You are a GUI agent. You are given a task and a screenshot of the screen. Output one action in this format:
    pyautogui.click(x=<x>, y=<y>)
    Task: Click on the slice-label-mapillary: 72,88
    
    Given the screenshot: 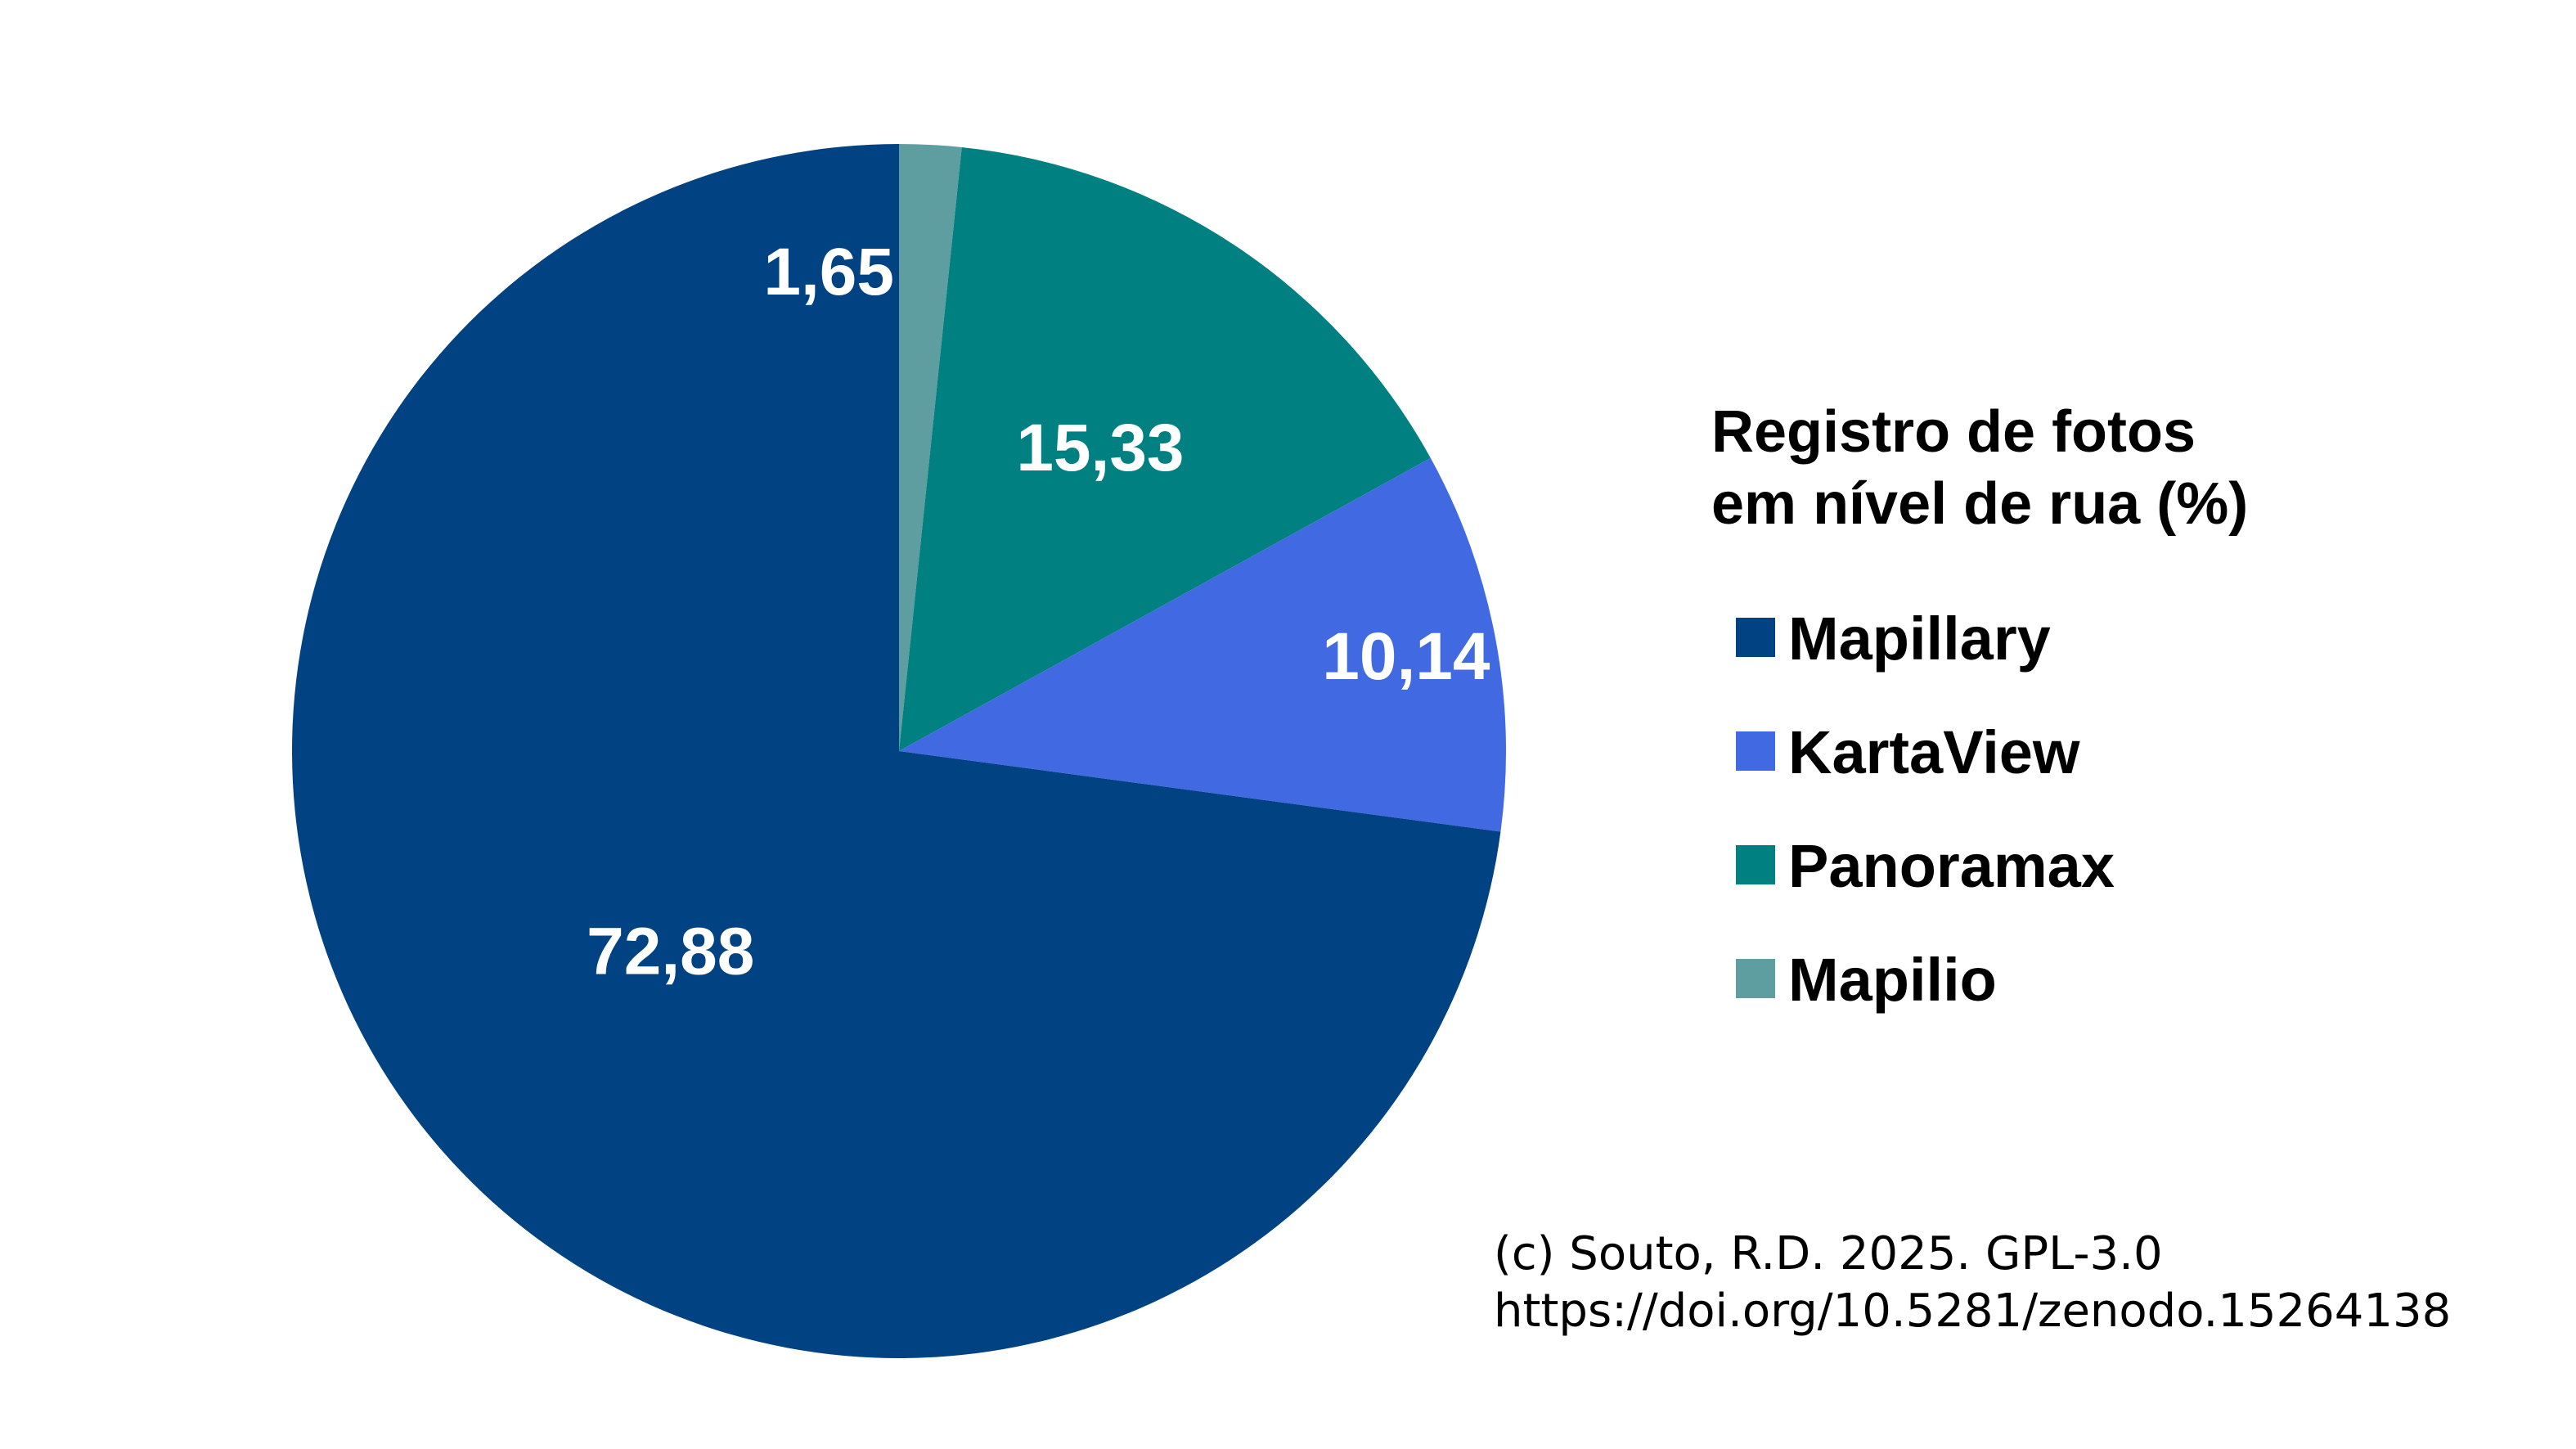 What is the action you would take?
    pyautogui.click(x=671, y=951)
    